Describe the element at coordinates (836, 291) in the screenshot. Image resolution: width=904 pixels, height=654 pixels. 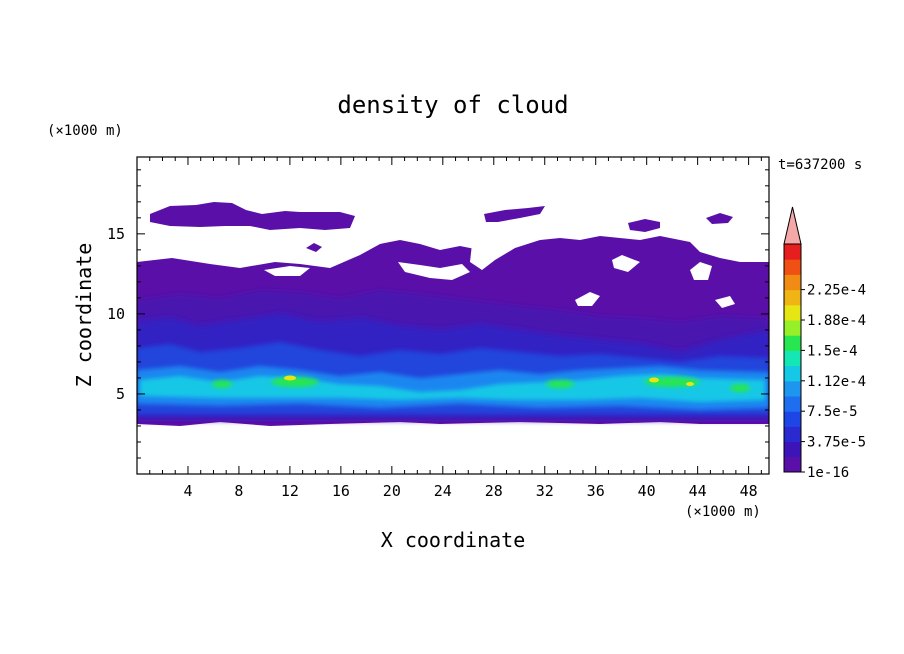
I see `colorbar-label: 2.25e-4` at that location.